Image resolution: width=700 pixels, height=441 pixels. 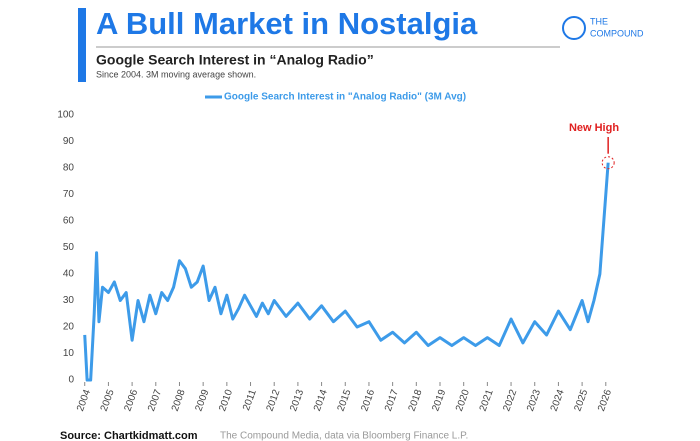 What do you see at coordinates (129, 435) in the screenshot?
I see `source-label: Source: Chartkidmatt.com` at bounding box center [129, 435].